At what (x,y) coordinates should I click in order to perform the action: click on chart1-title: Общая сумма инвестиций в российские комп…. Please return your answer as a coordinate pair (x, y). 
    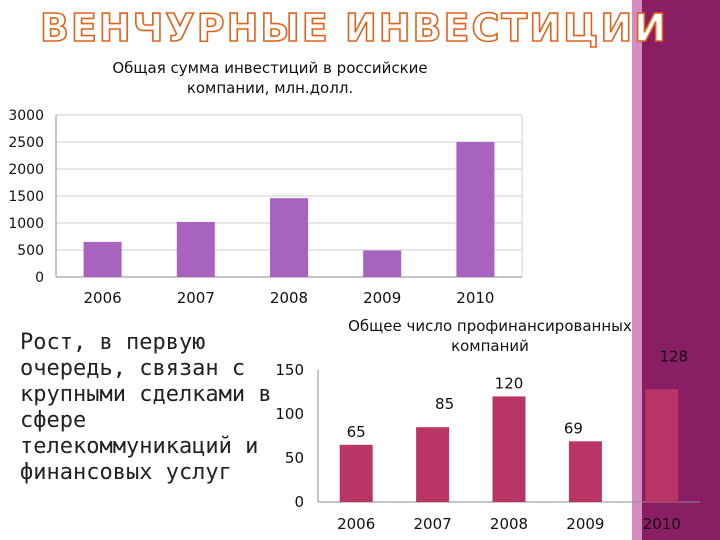
    Looking at the image, I should click on (270, 78).